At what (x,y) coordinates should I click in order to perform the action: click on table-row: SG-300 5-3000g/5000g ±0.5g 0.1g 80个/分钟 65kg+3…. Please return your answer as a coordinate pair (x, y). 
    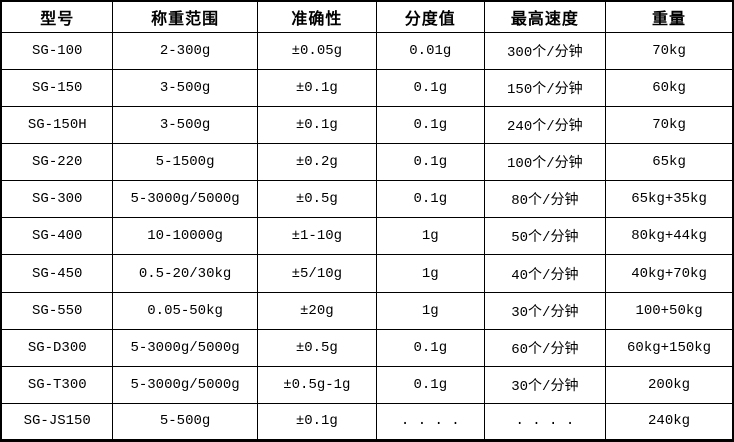
    Looking at the image, I should click on (367, 199).